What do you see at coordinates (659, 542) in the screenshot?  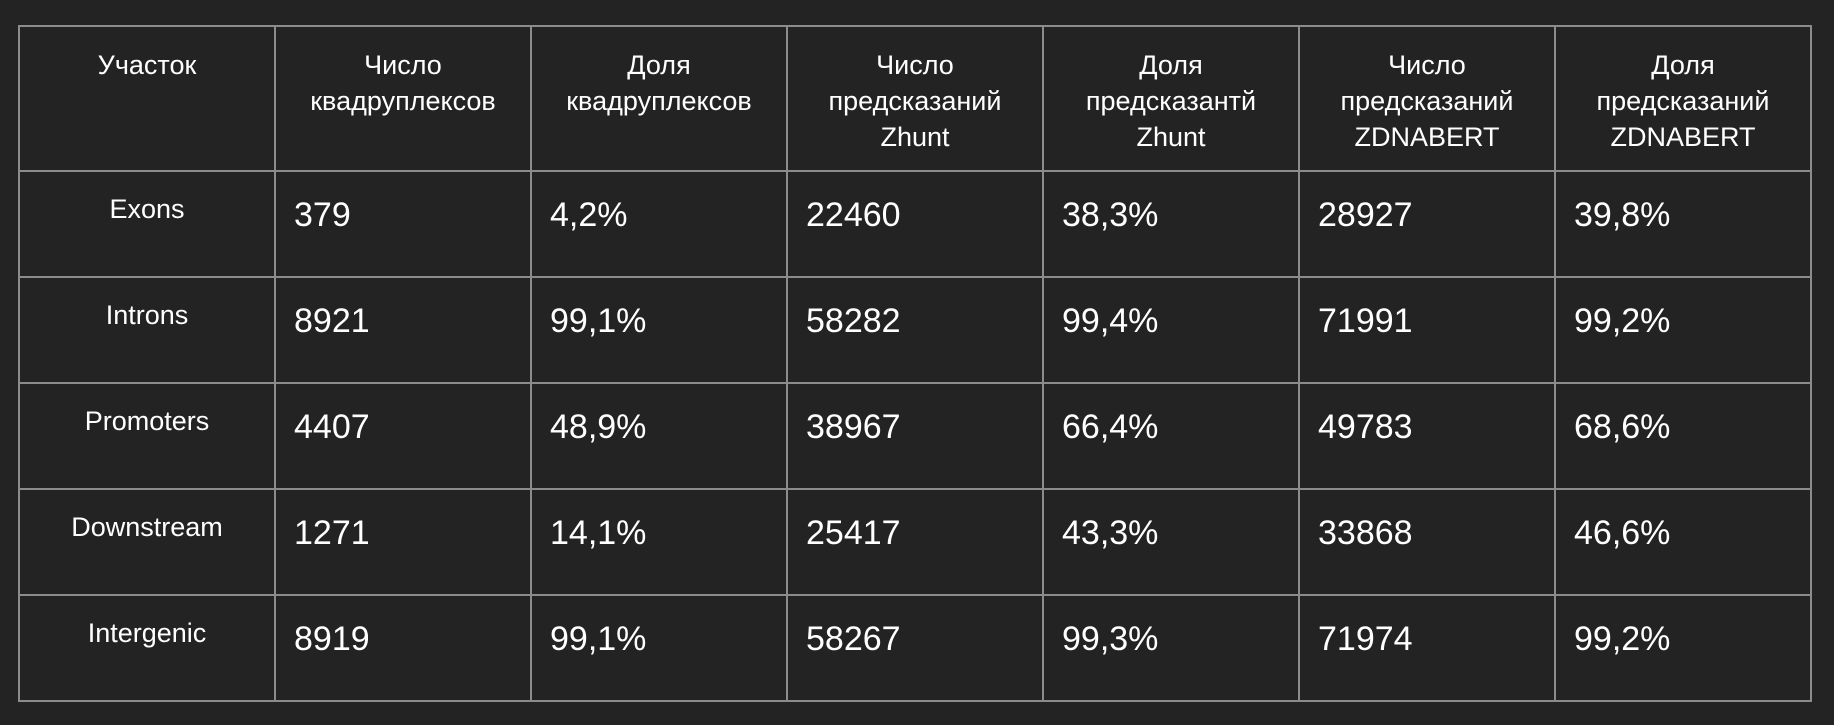 I see `table-cell: 14,1%` at bounding box center [659, 542].